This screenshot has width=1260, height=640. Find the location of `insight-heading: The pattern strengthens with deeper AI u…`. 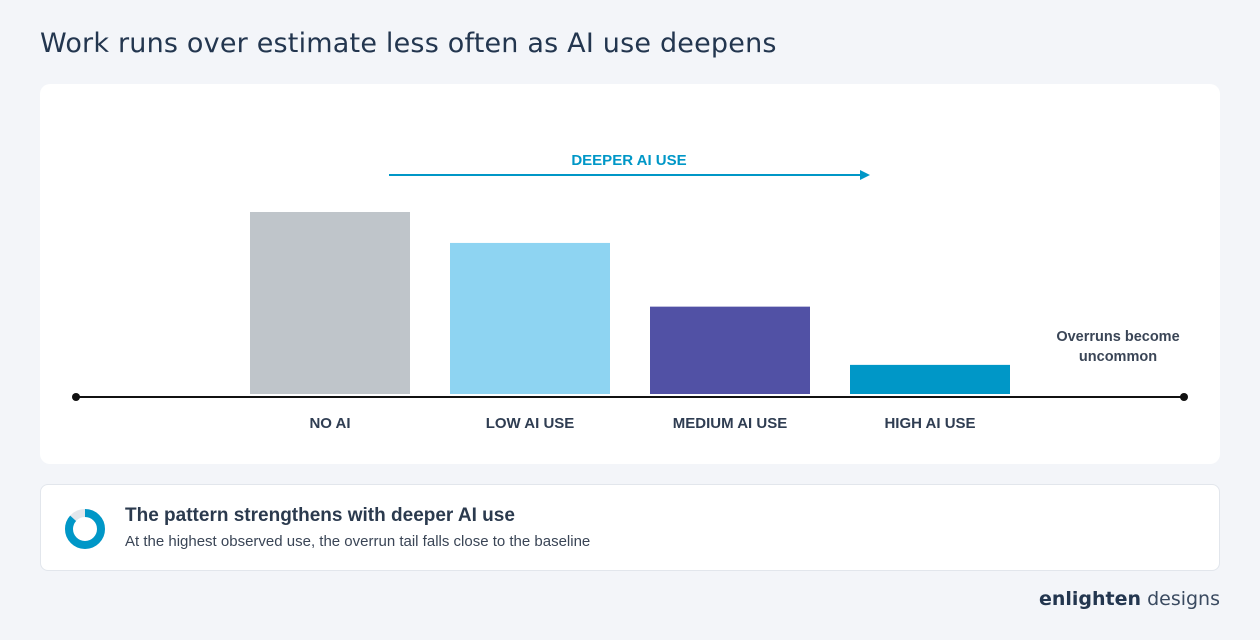

insight-heading: The pattern strengthens with deeper AI u… is located at coordinates (320, 515).